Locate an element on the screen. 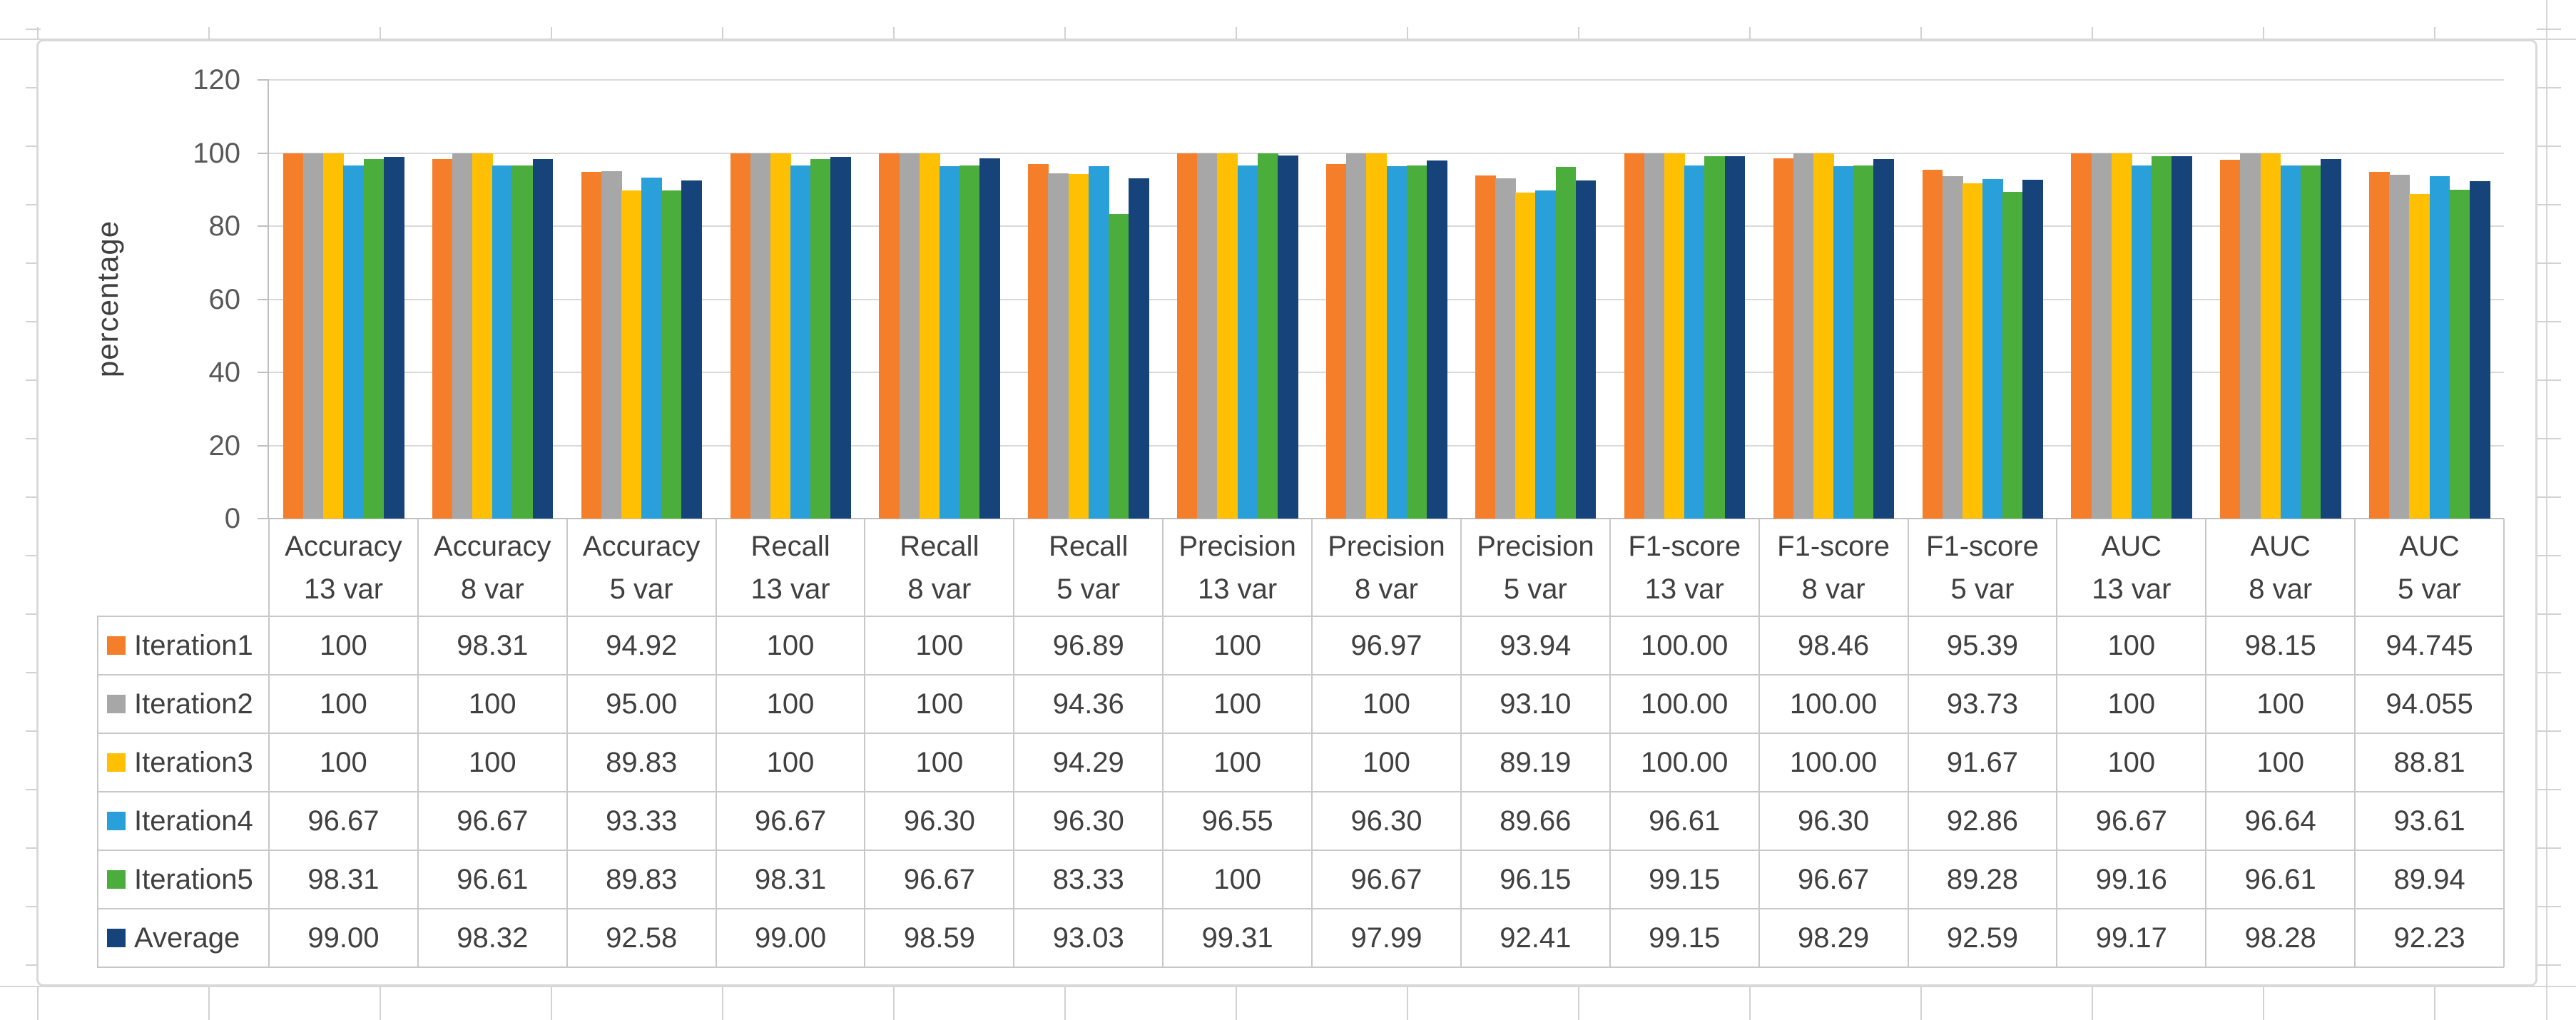 The width and height of the screenshot is (2576, 1020). y-axis-tick-label: 100 is located at coordinates (216, 153).